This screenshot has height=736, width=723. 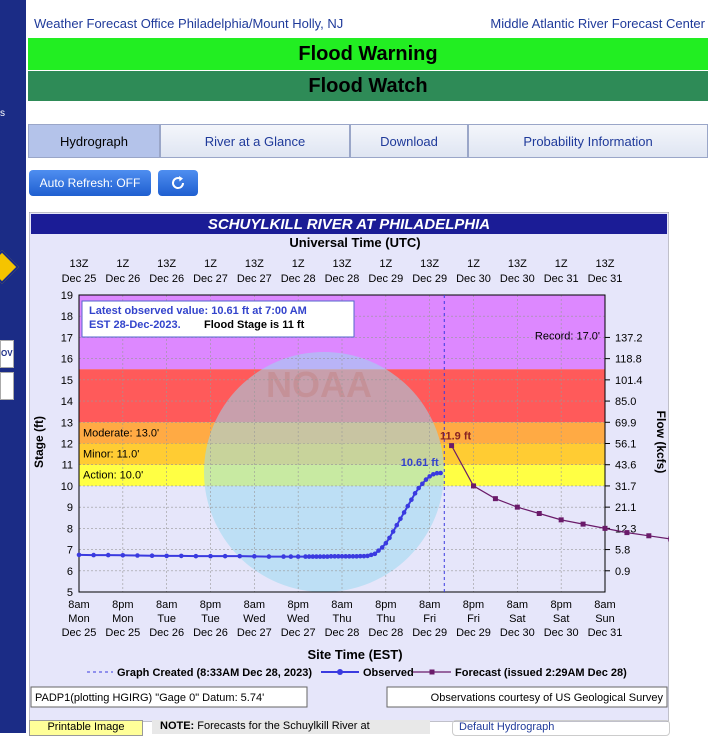 I want to click on auto-refresh-button: Auto Refresh: OFF, so click(x=90, y=183).